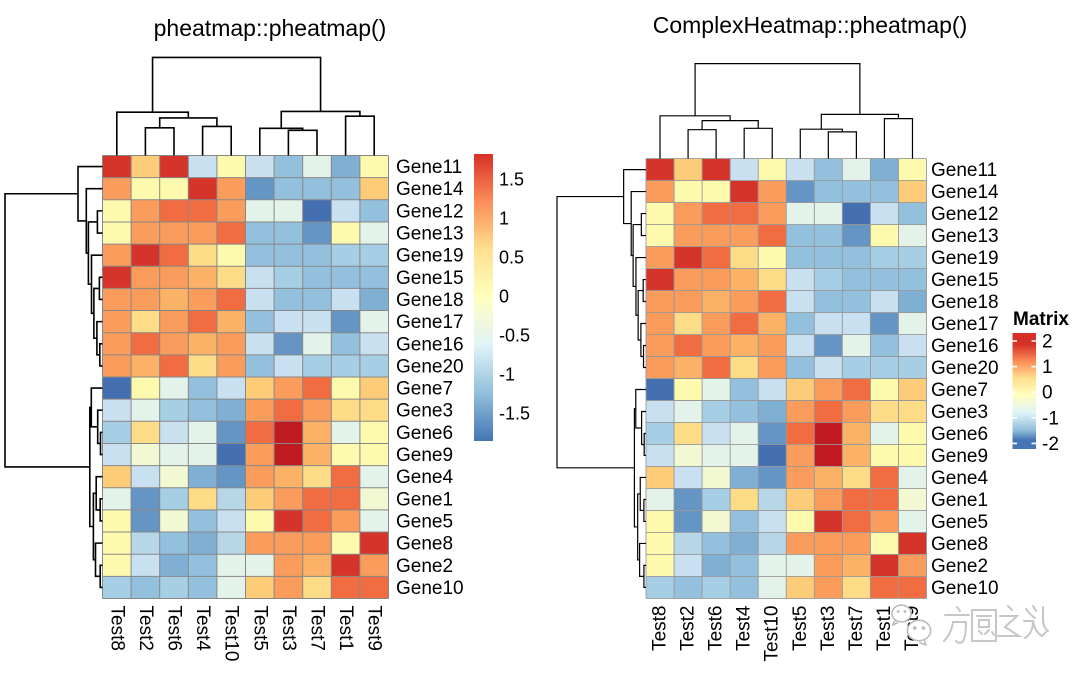 The image size is (1080, 680). Describe the element at coordinates (514, 414) in the screenshot. I see `svg-text: -1.5` at that location.